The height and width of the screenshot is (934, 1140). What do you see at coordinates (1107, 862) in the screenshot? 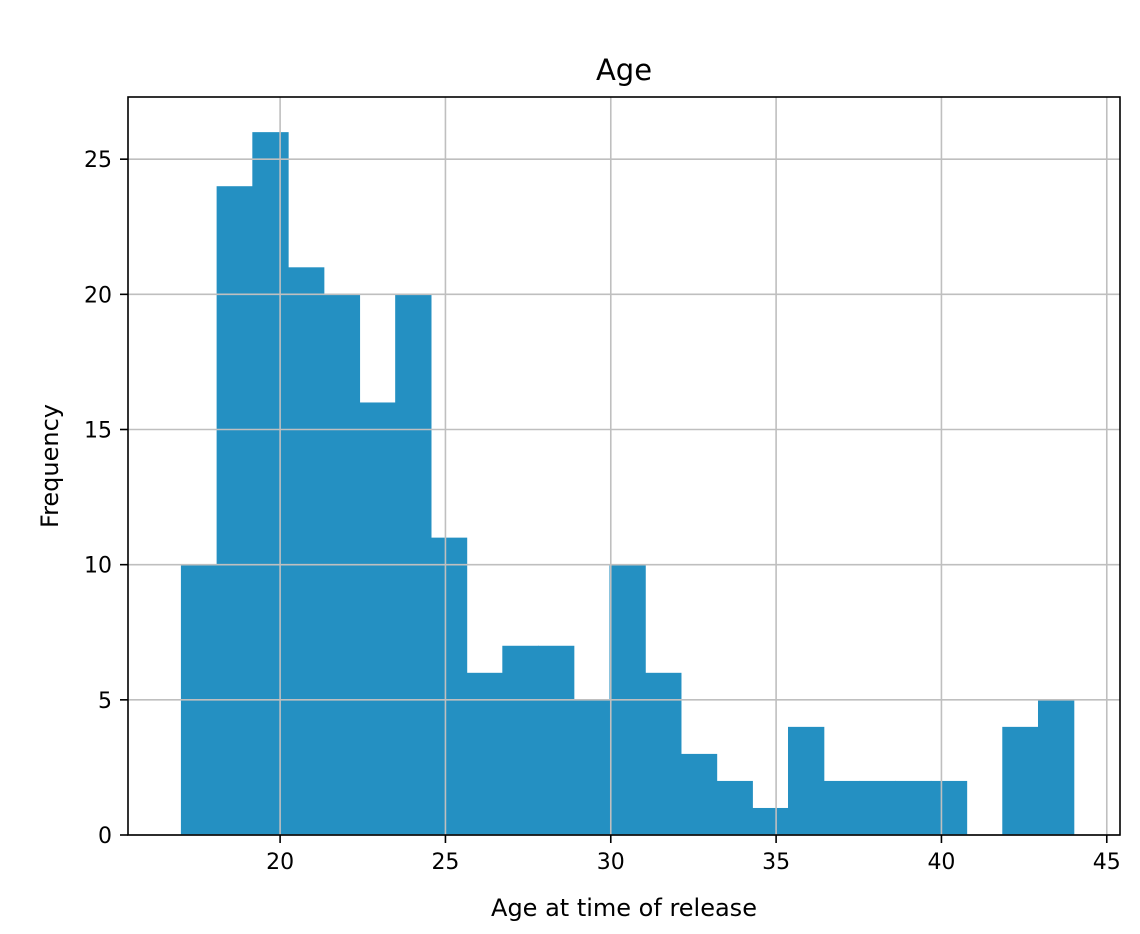
I see `x-tick-label: 45` at bounding box center [1107, 862].